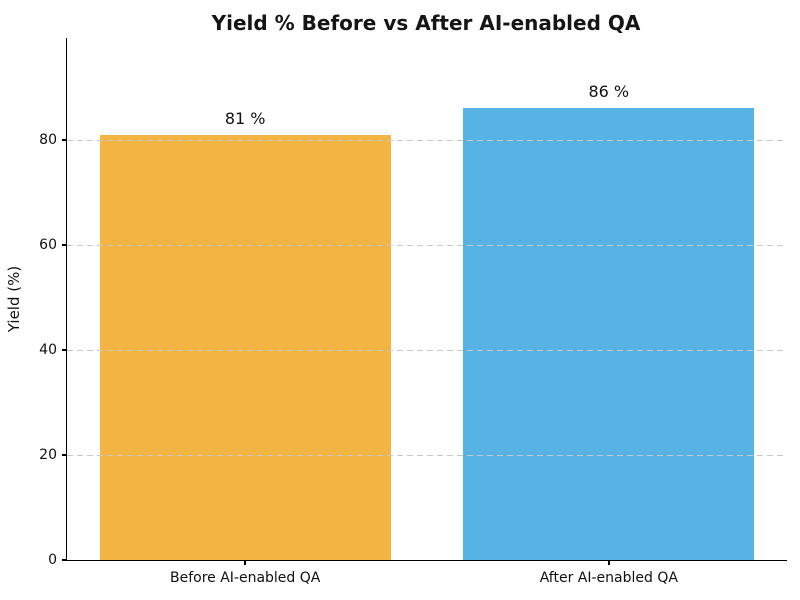 Image resolution: width=800 pixels, height=600 pixels. I want to click on bar-value-label: 86 %, so click(609, 92).